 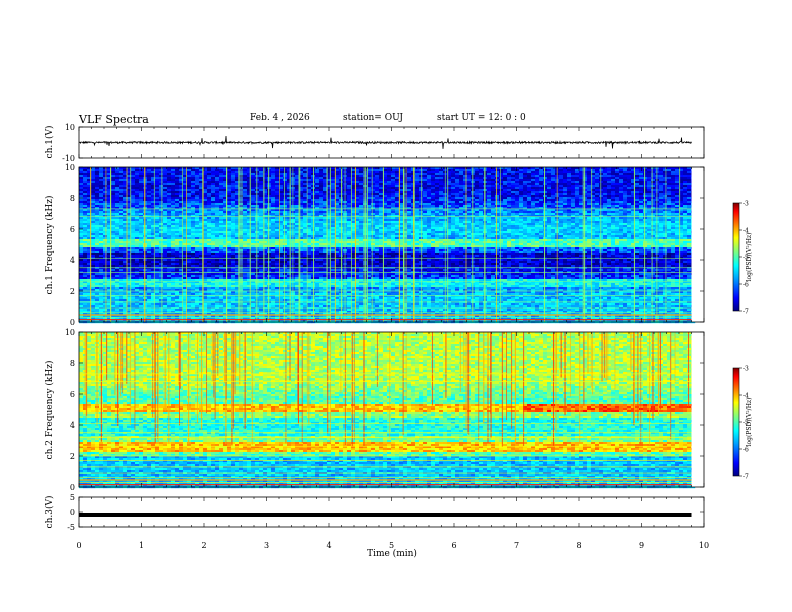 I want to click on ch2-colorbar-scale, so click(x=736, y=422).